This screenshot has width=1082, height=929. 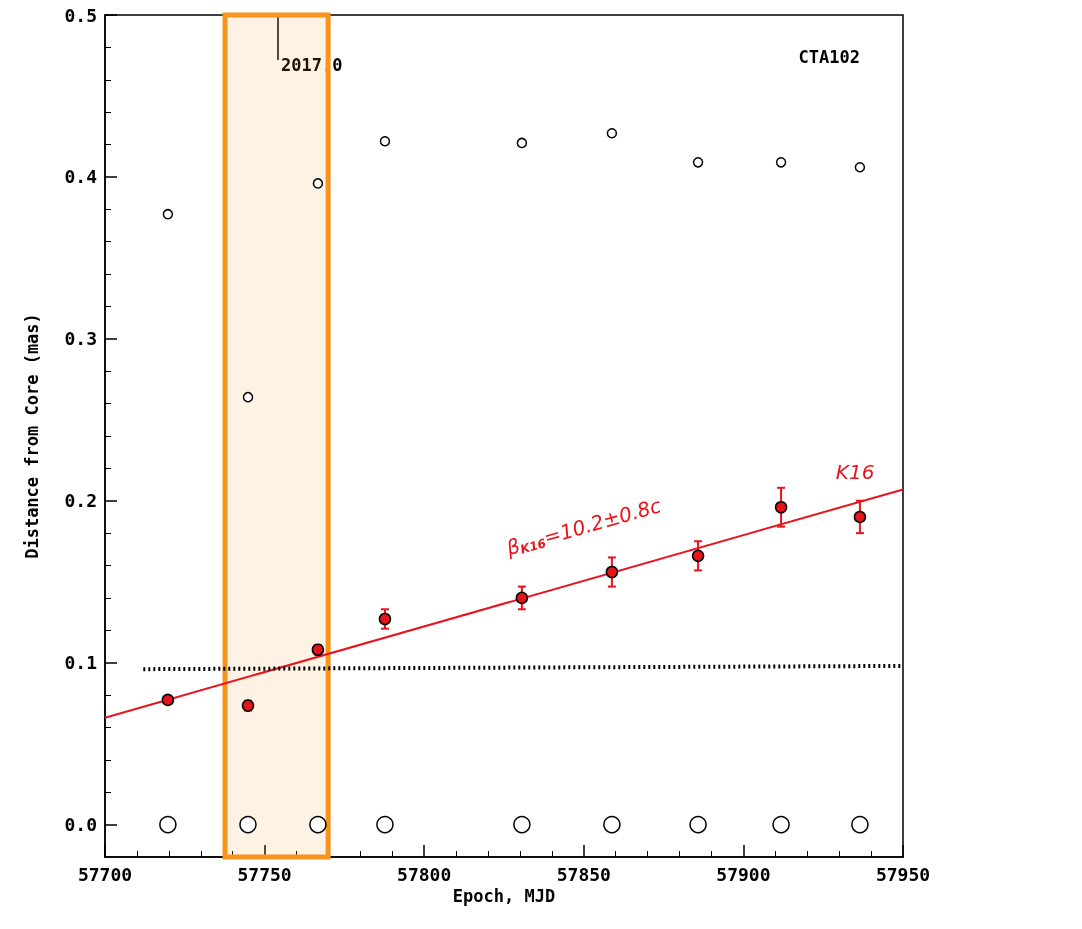 What do you see at coordinates (105, 874) in the screenshot?
I see `x-tick-label: 57700` at bounding box center [105, 874].